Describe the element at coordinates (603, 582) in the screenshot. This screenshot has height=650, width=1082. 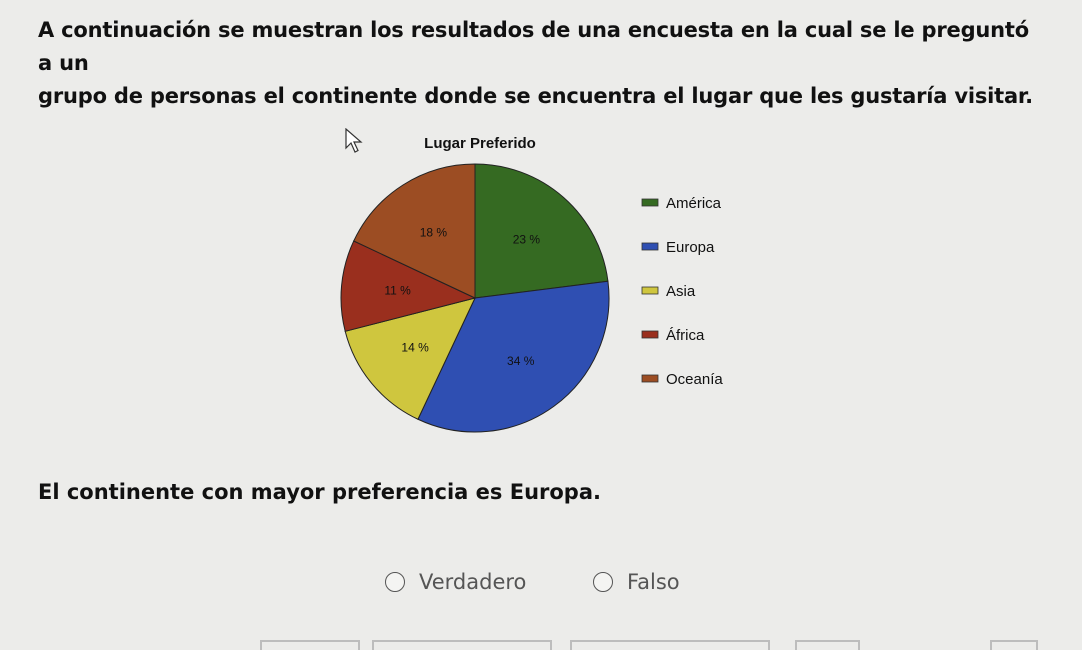
I see `radio-falso` at that location.